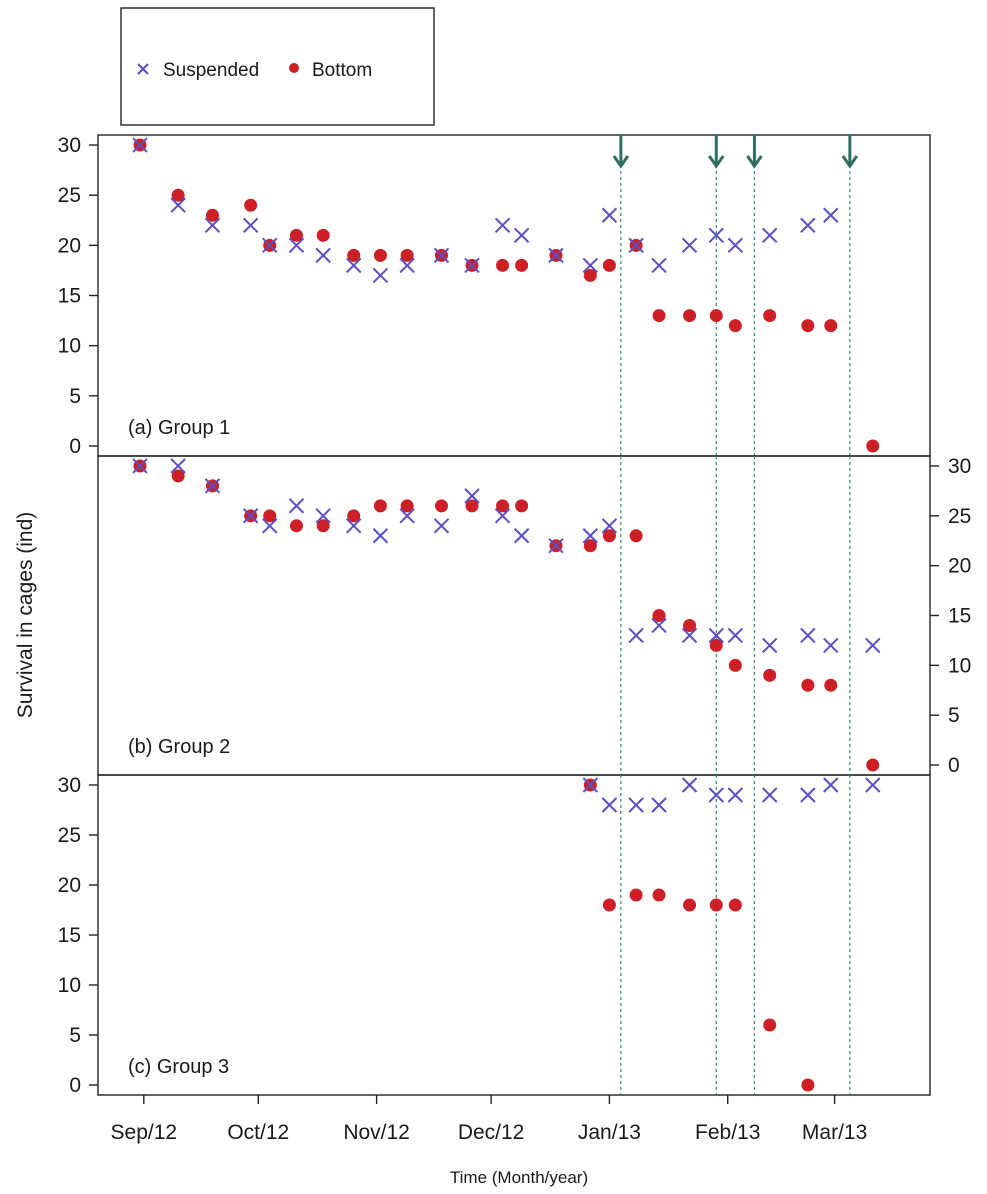 This screenshot has width=987, height=1194. I want to click on legend-marker-suspended, so click(143, 69).